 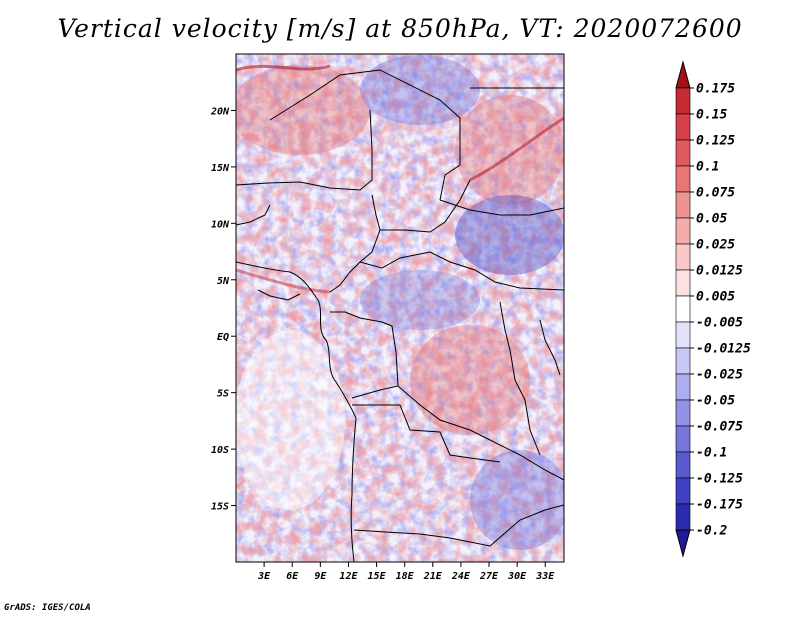 What do you see at coordinates (220, 111) in the screenshot?
I see `lat-tick-label: 20N` at bounding box center [220, 111].